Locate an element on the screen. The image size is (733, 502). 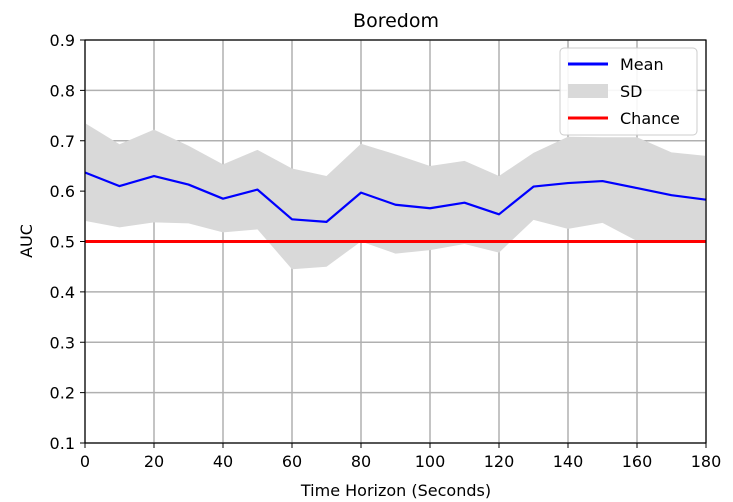
y-tick-label: 0.6 is located at coordinates (62, 191).